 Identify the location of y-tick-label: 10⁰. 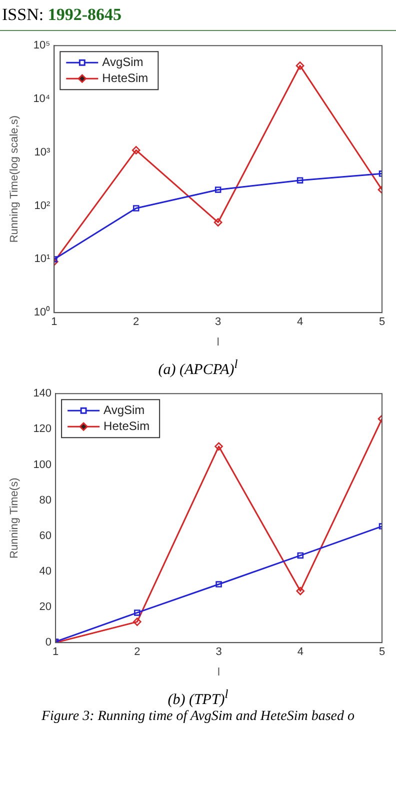
(42, 312).